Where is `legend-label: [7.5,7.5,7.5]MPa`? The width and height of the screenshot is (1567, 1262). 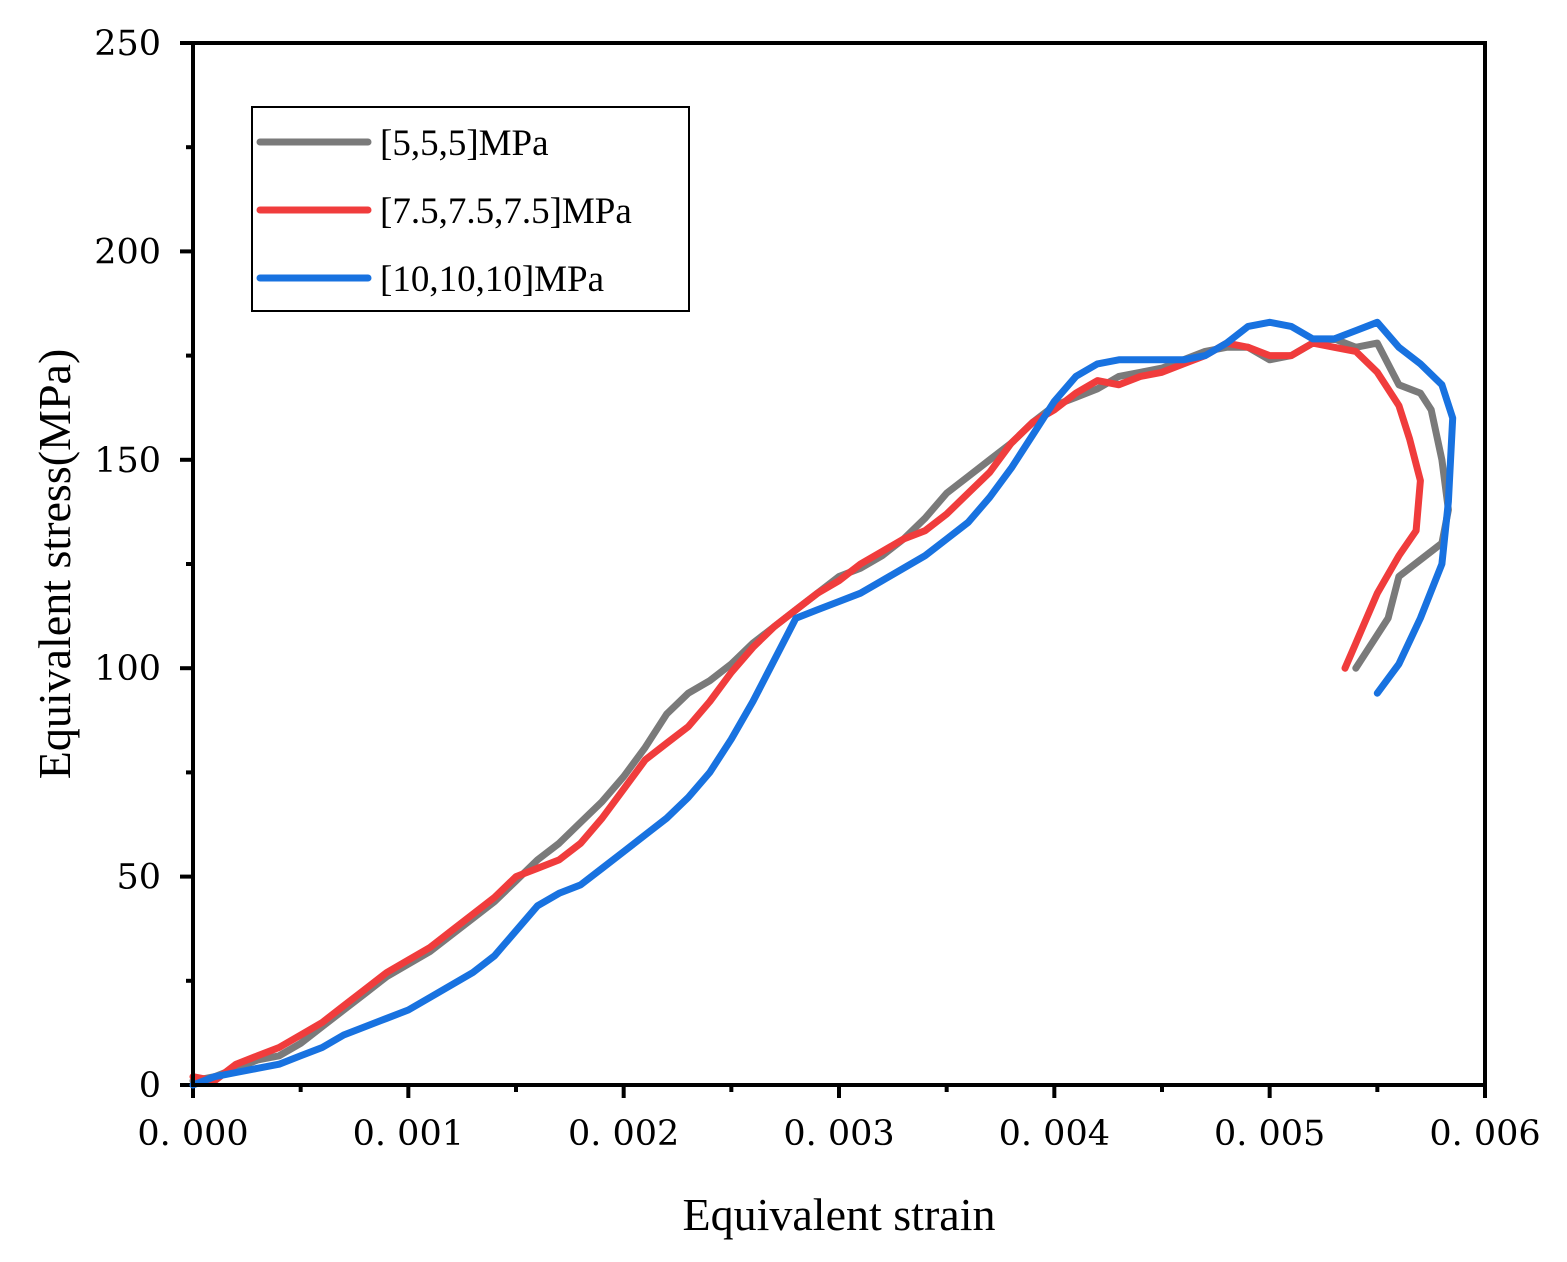 legend-label: [7.5,7.5,7.5]MPa is located at coordinates (506, 211).